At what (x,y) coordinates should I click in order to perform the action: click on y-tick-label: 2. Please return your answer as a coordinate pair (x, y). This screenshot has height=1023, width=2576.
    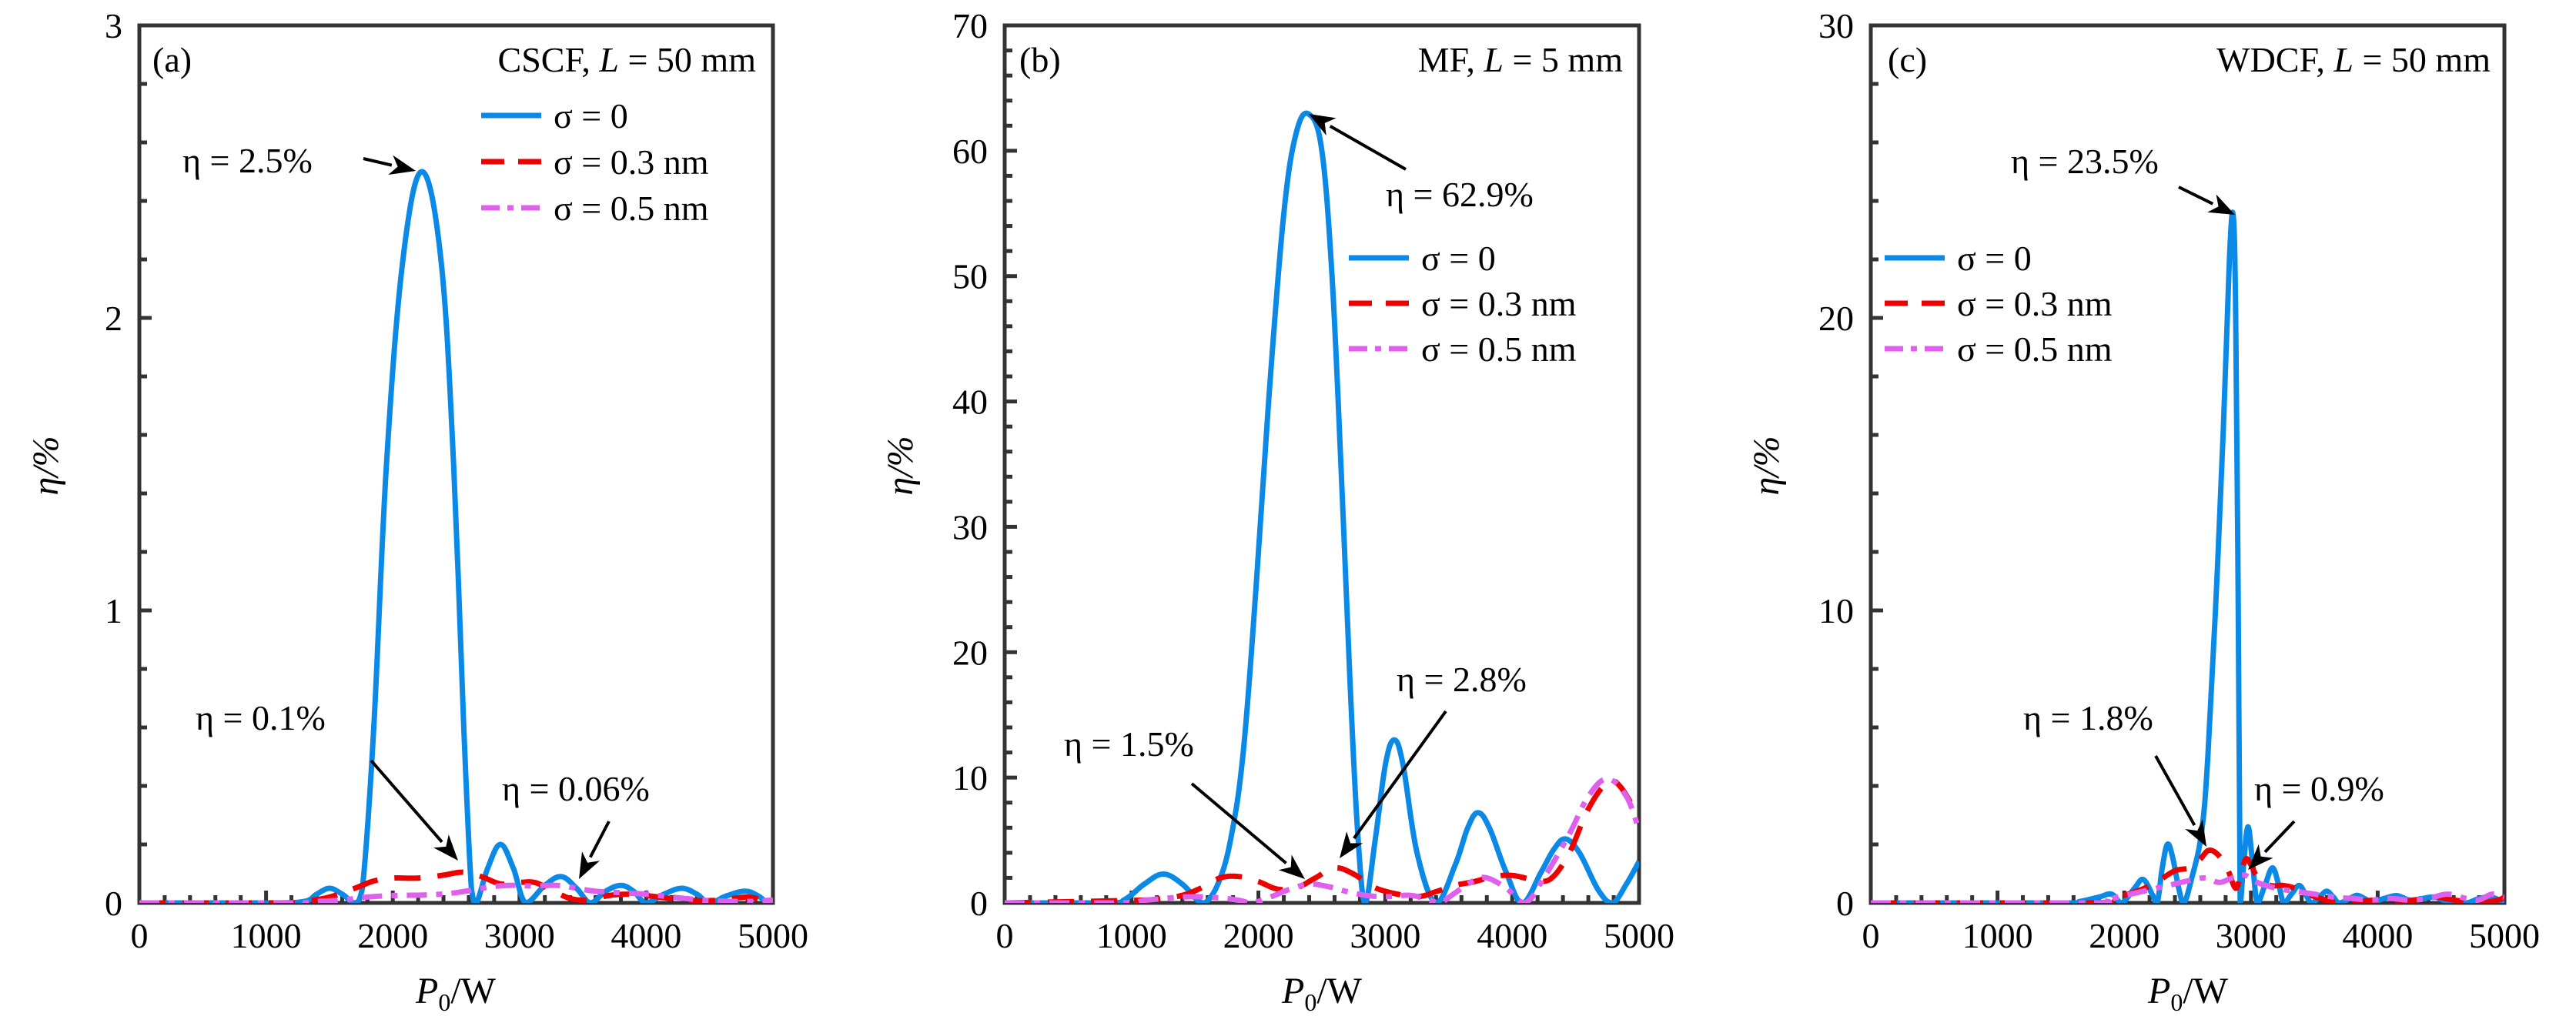
    Looking at the image, I should click on (114, 318).